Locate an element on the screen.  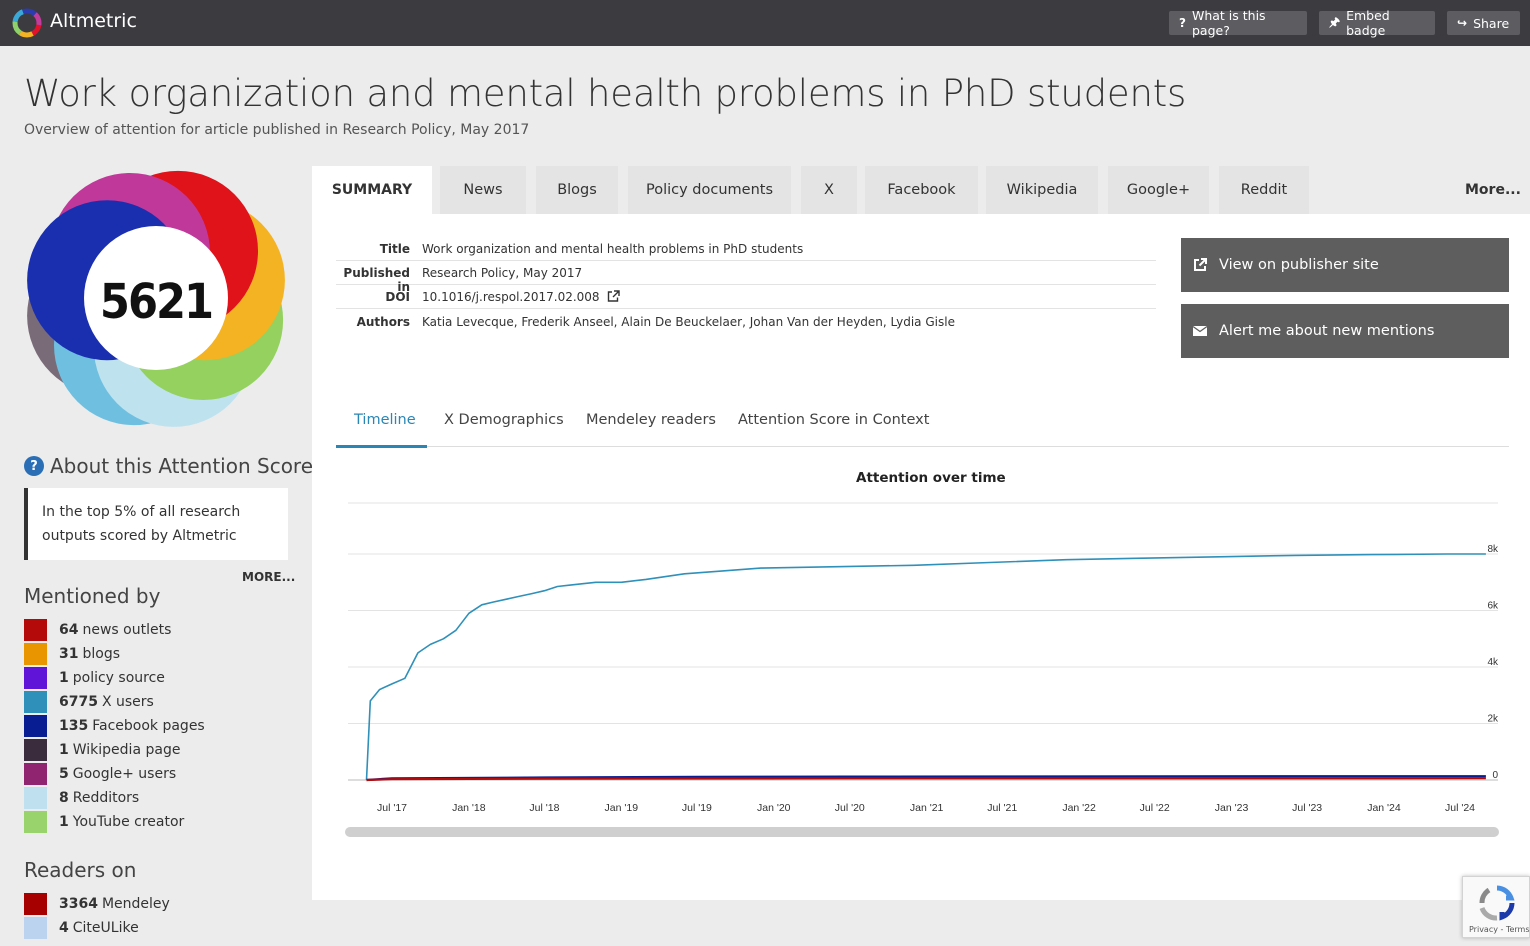
chart-y-tick-label: 6k is located at coordinates (1493, 606).